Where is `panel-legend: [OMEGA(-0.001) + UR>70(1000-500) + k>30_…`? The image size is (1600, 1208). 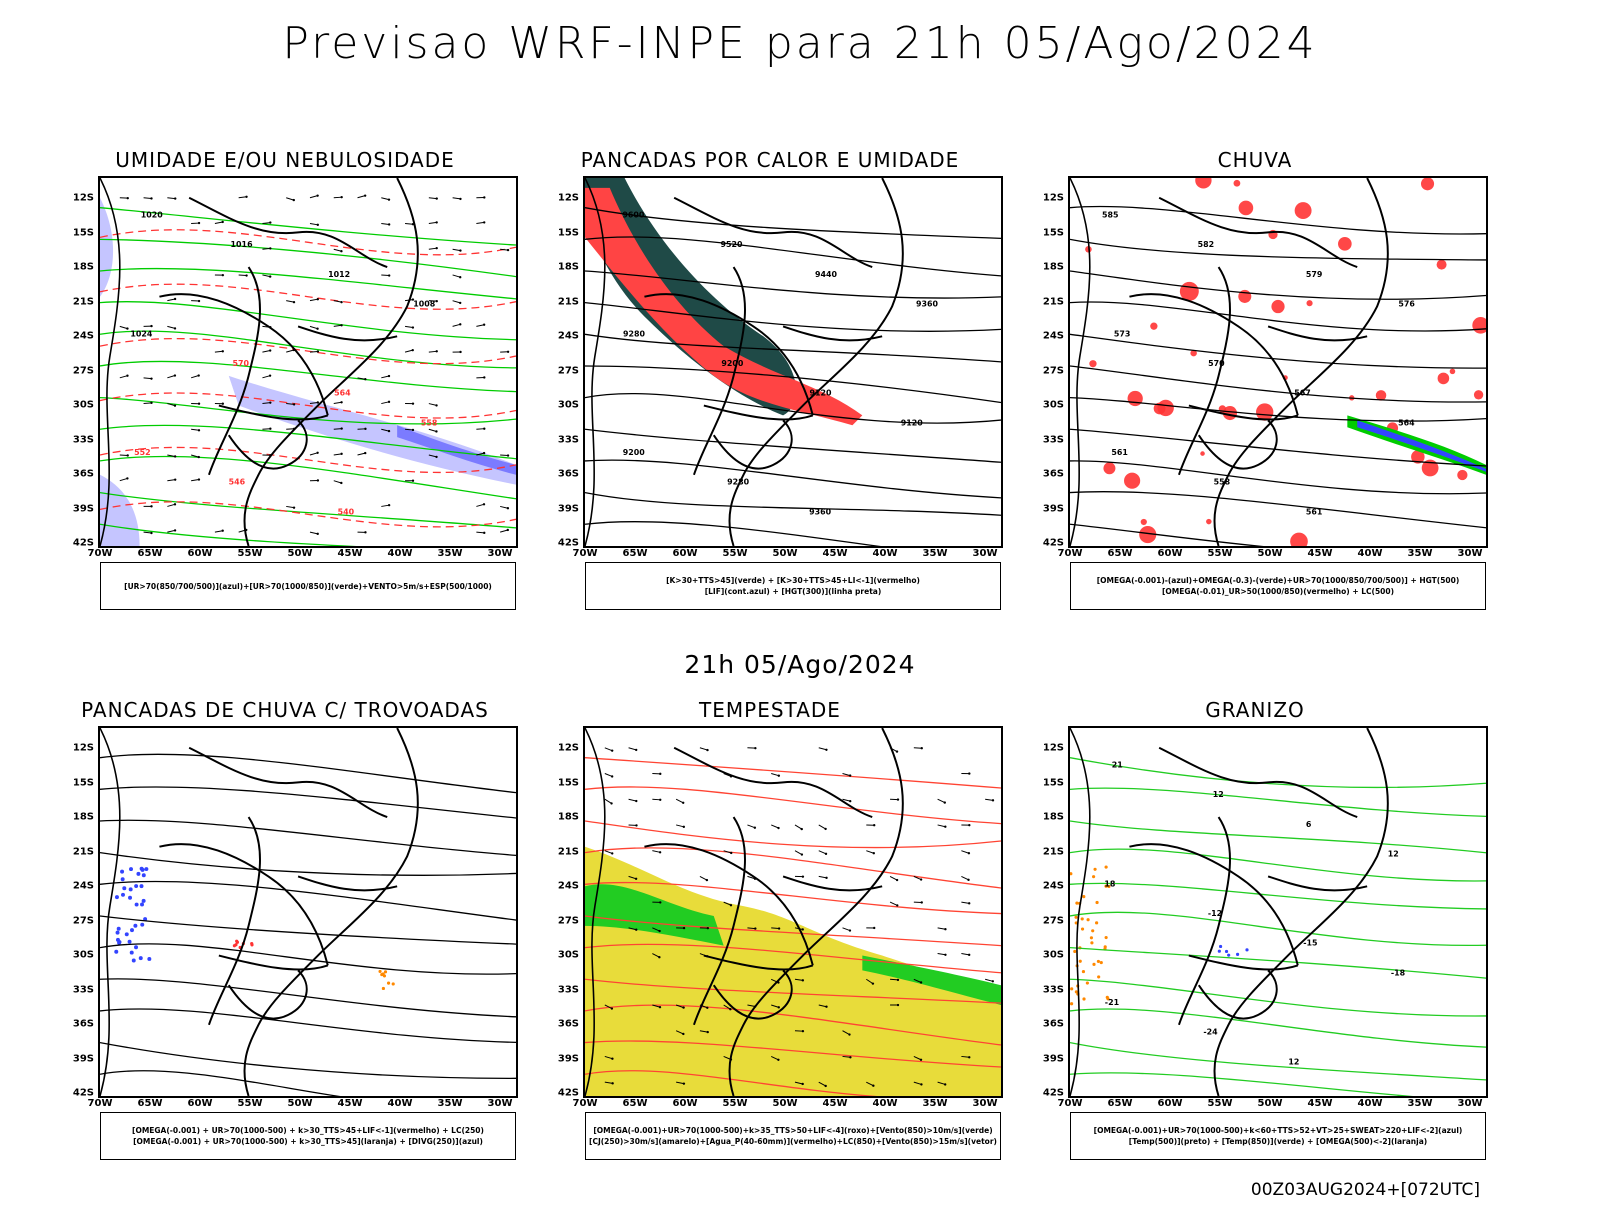 panel-legend: [OMEGA(-0.001) + UR>70(1000-500) + k>30_… is located at coordinates (308, 1136).